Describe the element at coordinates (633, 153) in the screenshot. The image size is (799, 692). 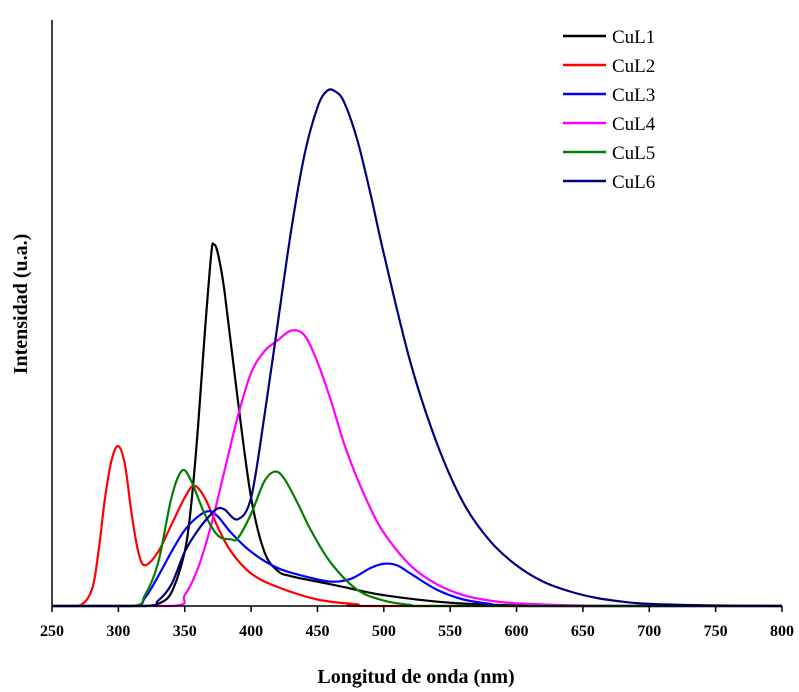
I see `legend-label-cul5: CuL5` at that location.